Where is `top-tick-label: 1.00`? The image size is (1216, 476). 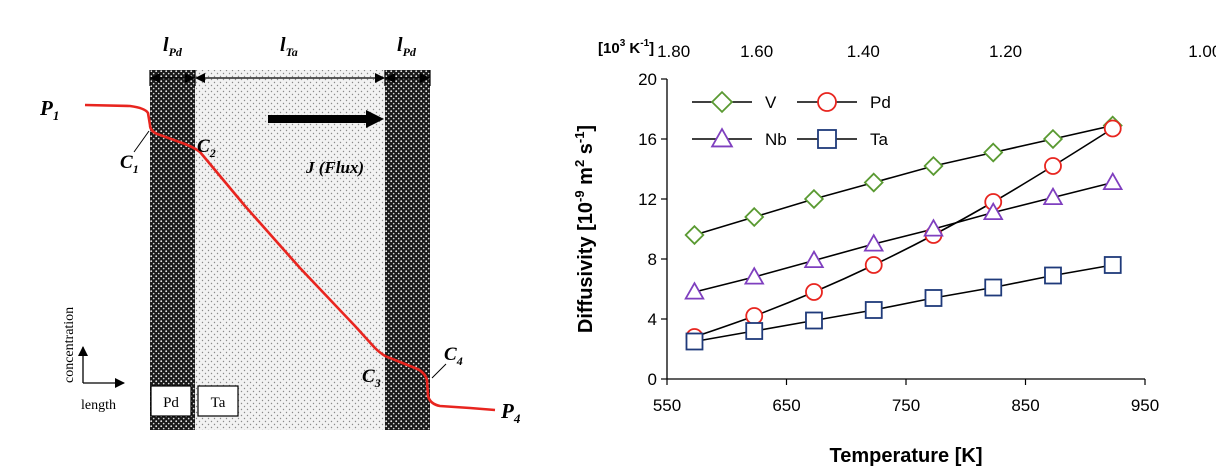 top-tick-label: 1.00 is located at coordinates (1202, 51).